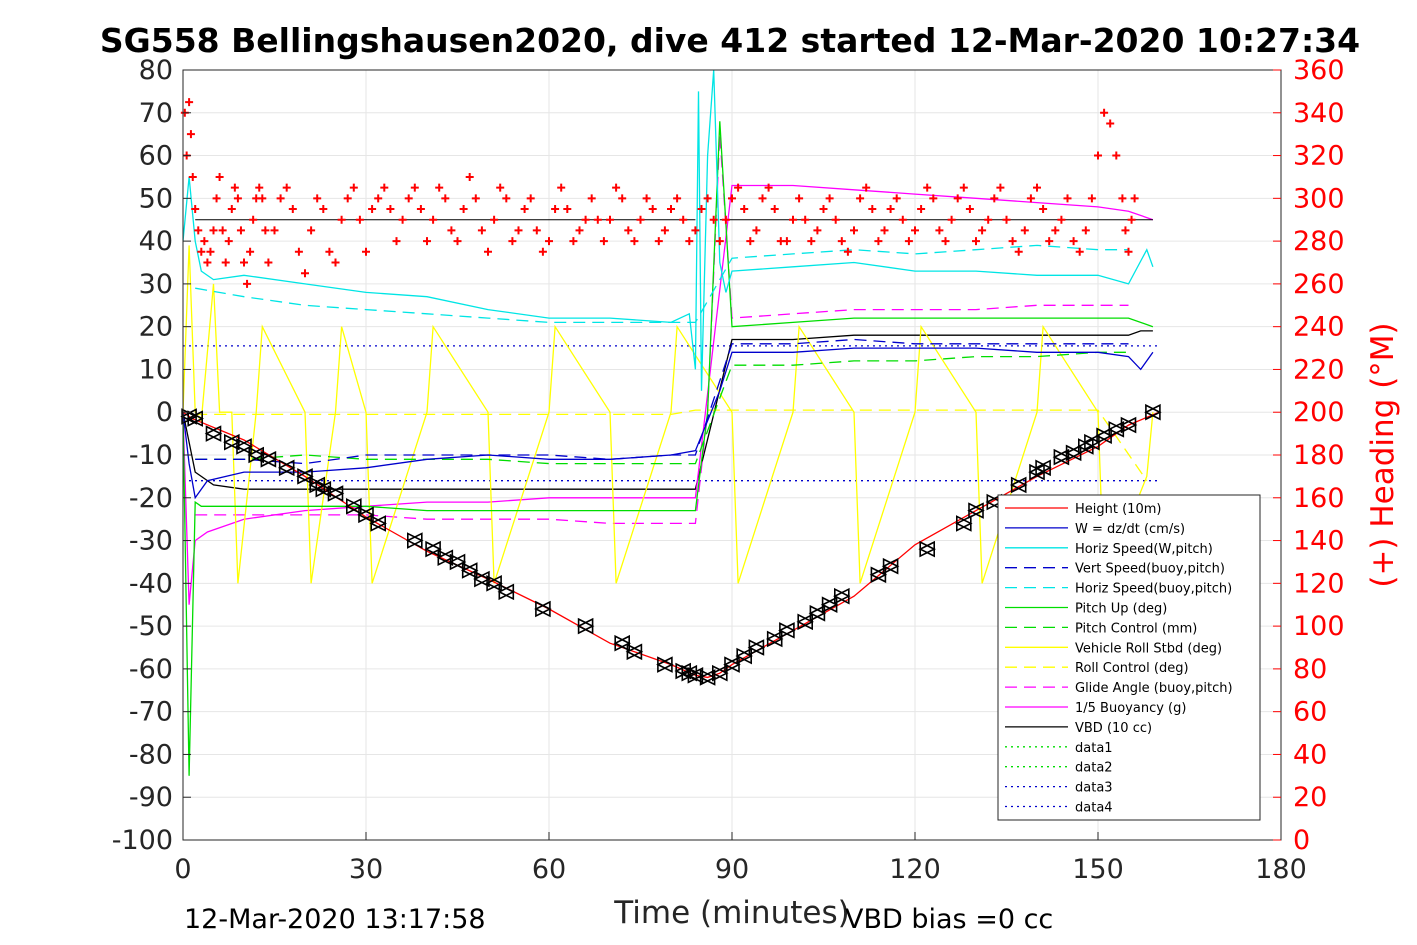 The width and height of the screenshot is (1417, 945). What do you see at coordinates (1094, 768) in the screenshot?
I see `legend-label: data2` at bounding box center [1094, 768].